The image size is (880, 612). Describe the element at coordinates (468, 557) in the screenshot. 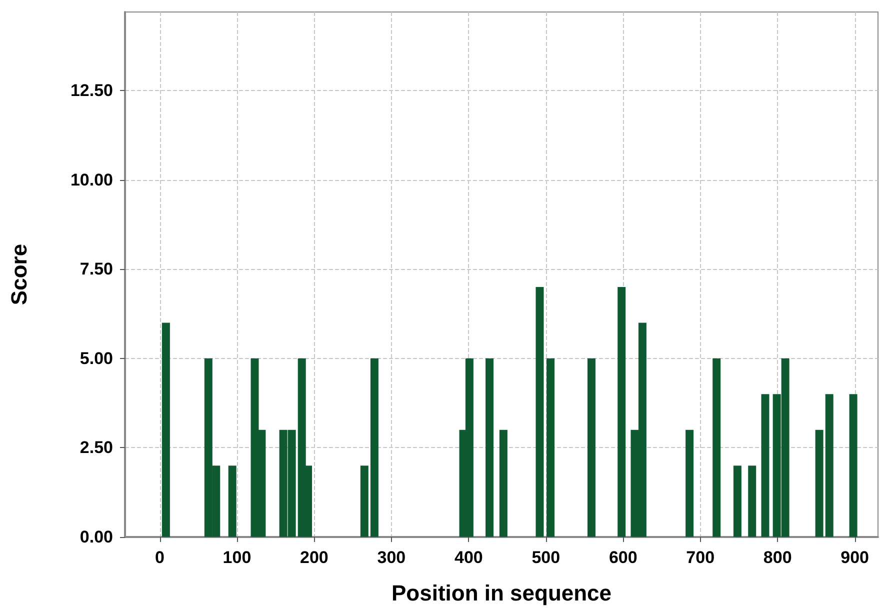

I see `x-tick-label: 400` at that location.